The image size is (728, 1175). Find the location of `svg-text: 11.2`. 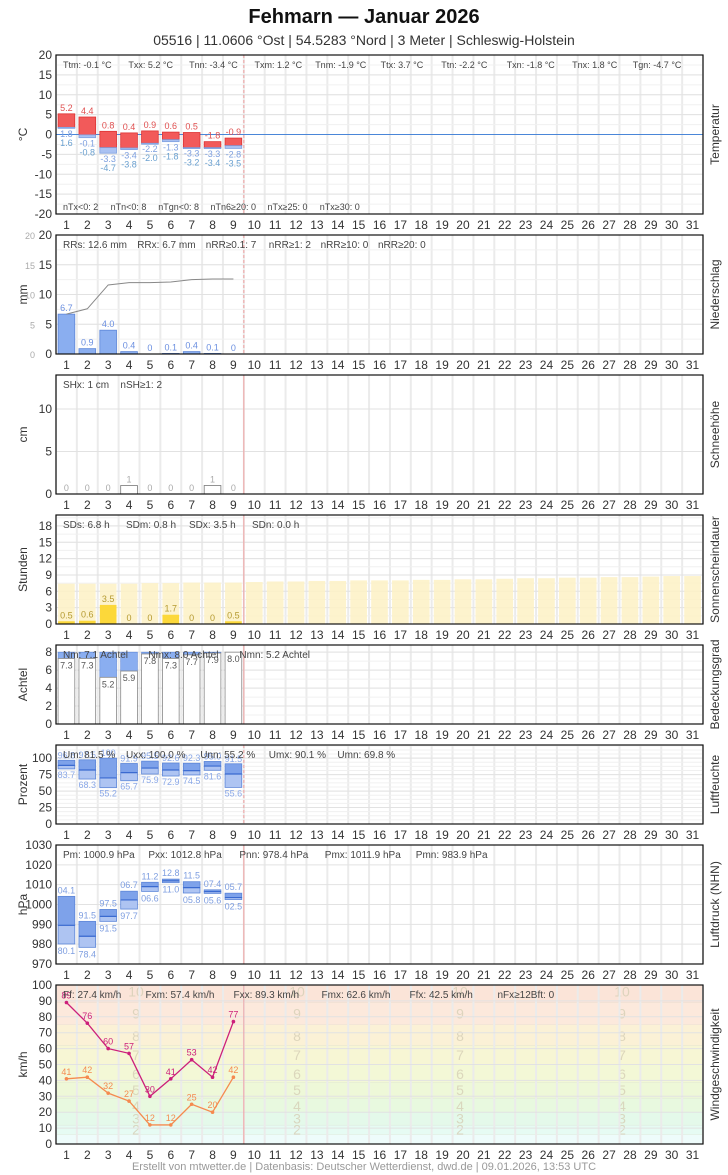

svg-text: 11.2 is located at coordinates (149, 876).